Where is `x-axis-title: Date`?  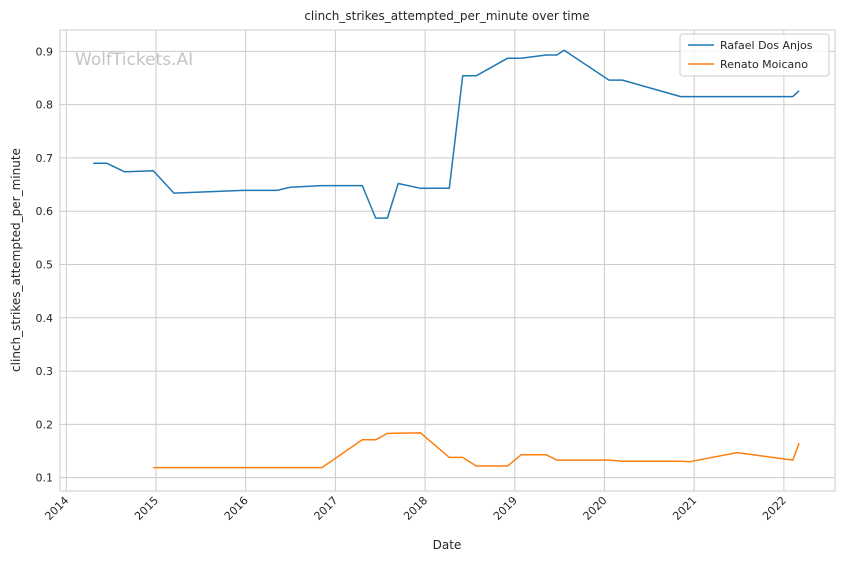 x-axis-title: Date is located at coordinates (447, 545).